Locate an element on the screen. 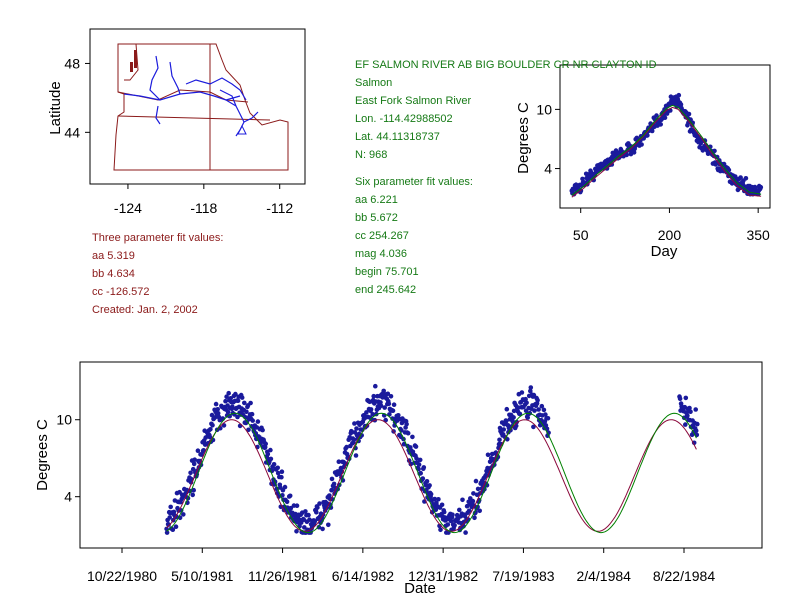  site-marker is located at coordinates (242, 129).